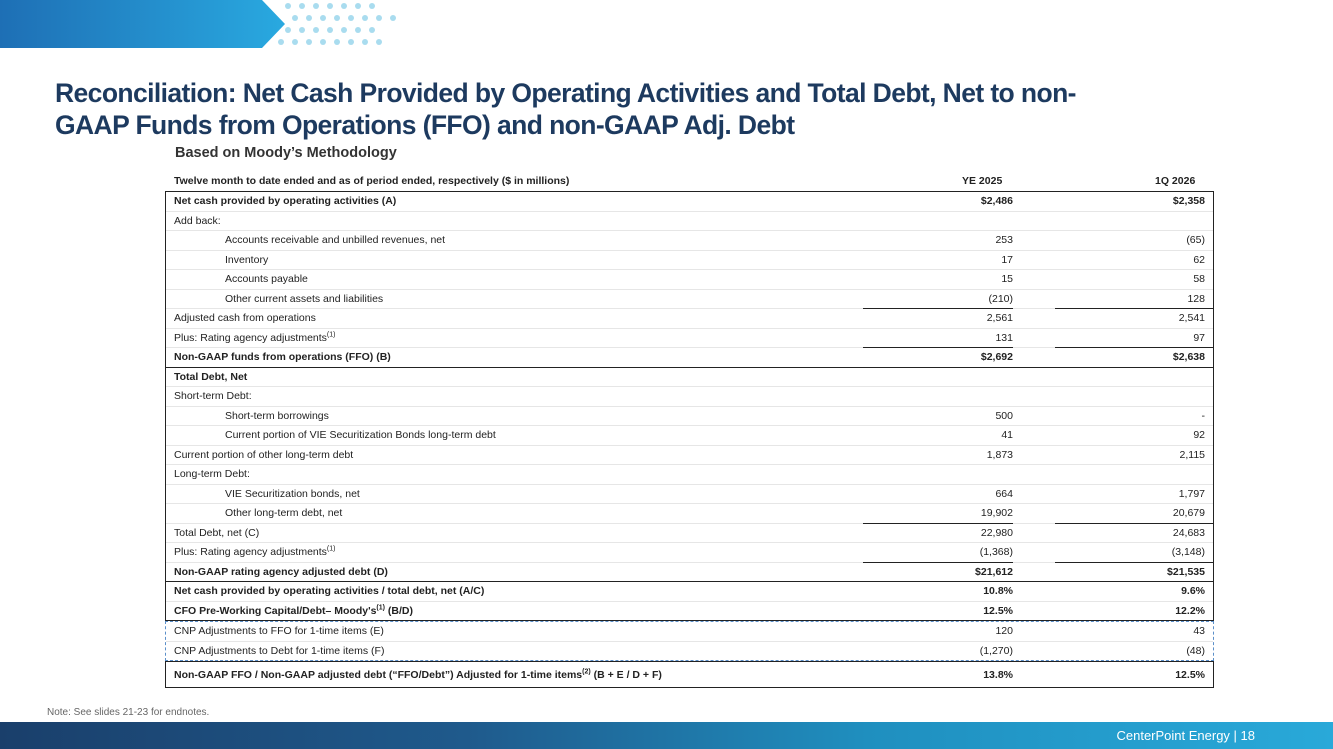 This screenshot has width=1333, height=749. What do you see at coordinates (996, 552) in the screenshot?
I see `value-ye-2025: (1,368)` at bounding box center [996, 552].